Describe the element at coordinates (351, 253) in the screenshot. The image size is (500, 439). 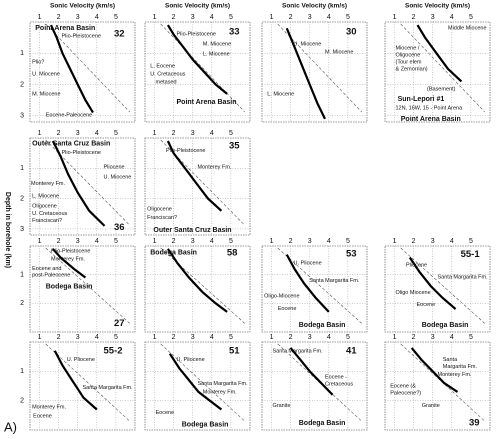
I see `well-number: 53` at that location.